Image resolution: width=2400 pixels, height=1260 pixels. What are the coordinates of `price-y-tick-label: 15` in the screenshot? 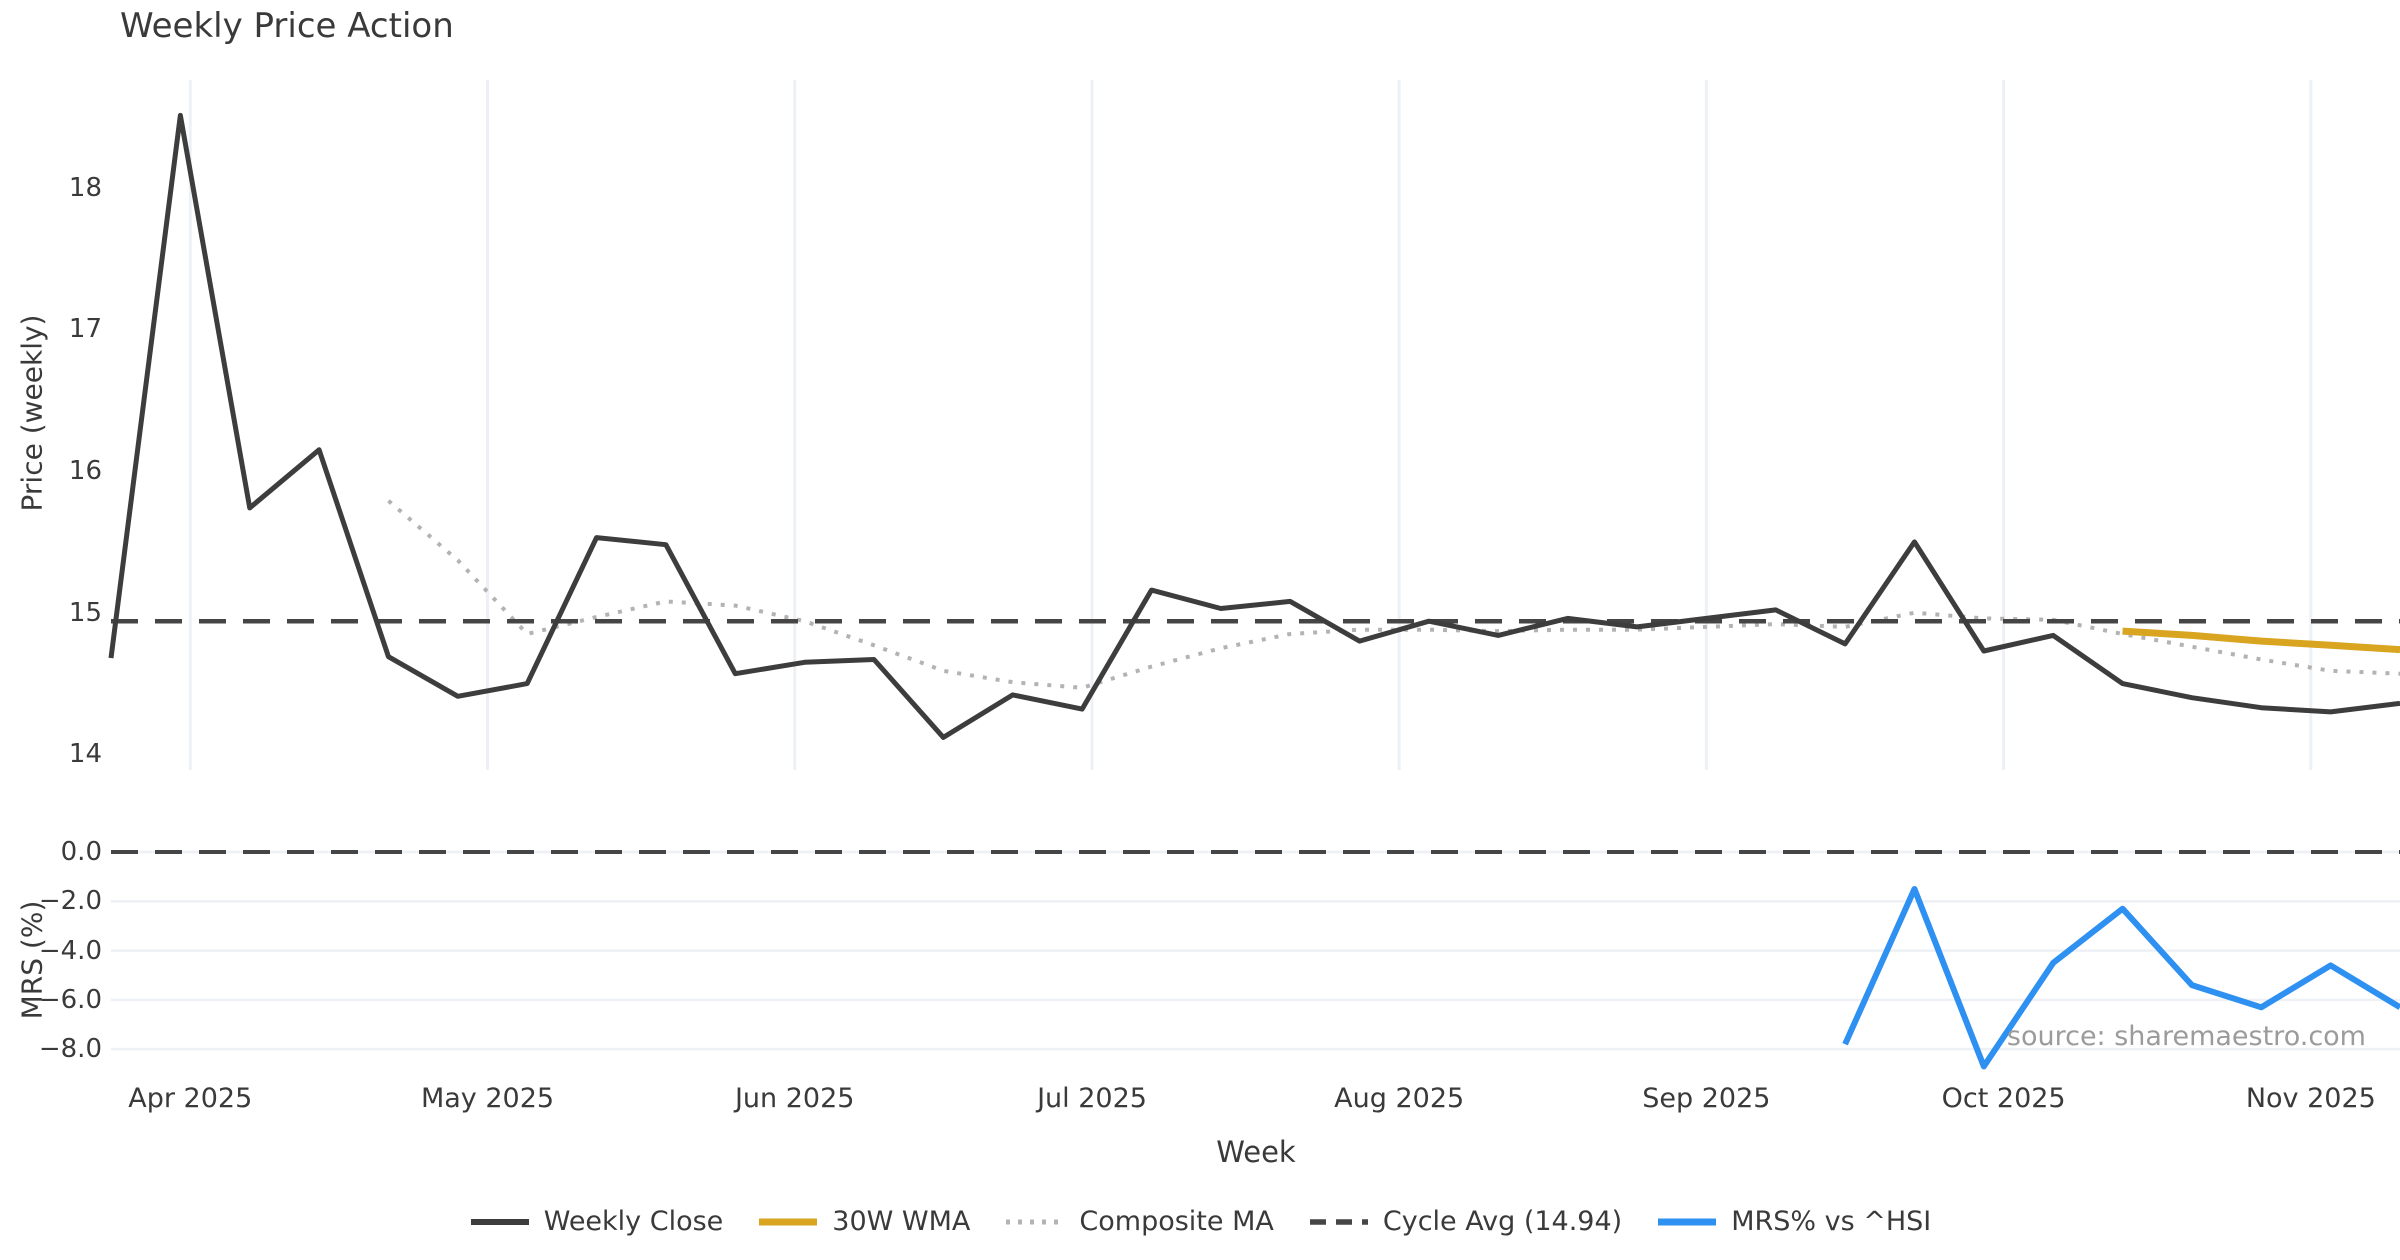 It's located at (85, 612).